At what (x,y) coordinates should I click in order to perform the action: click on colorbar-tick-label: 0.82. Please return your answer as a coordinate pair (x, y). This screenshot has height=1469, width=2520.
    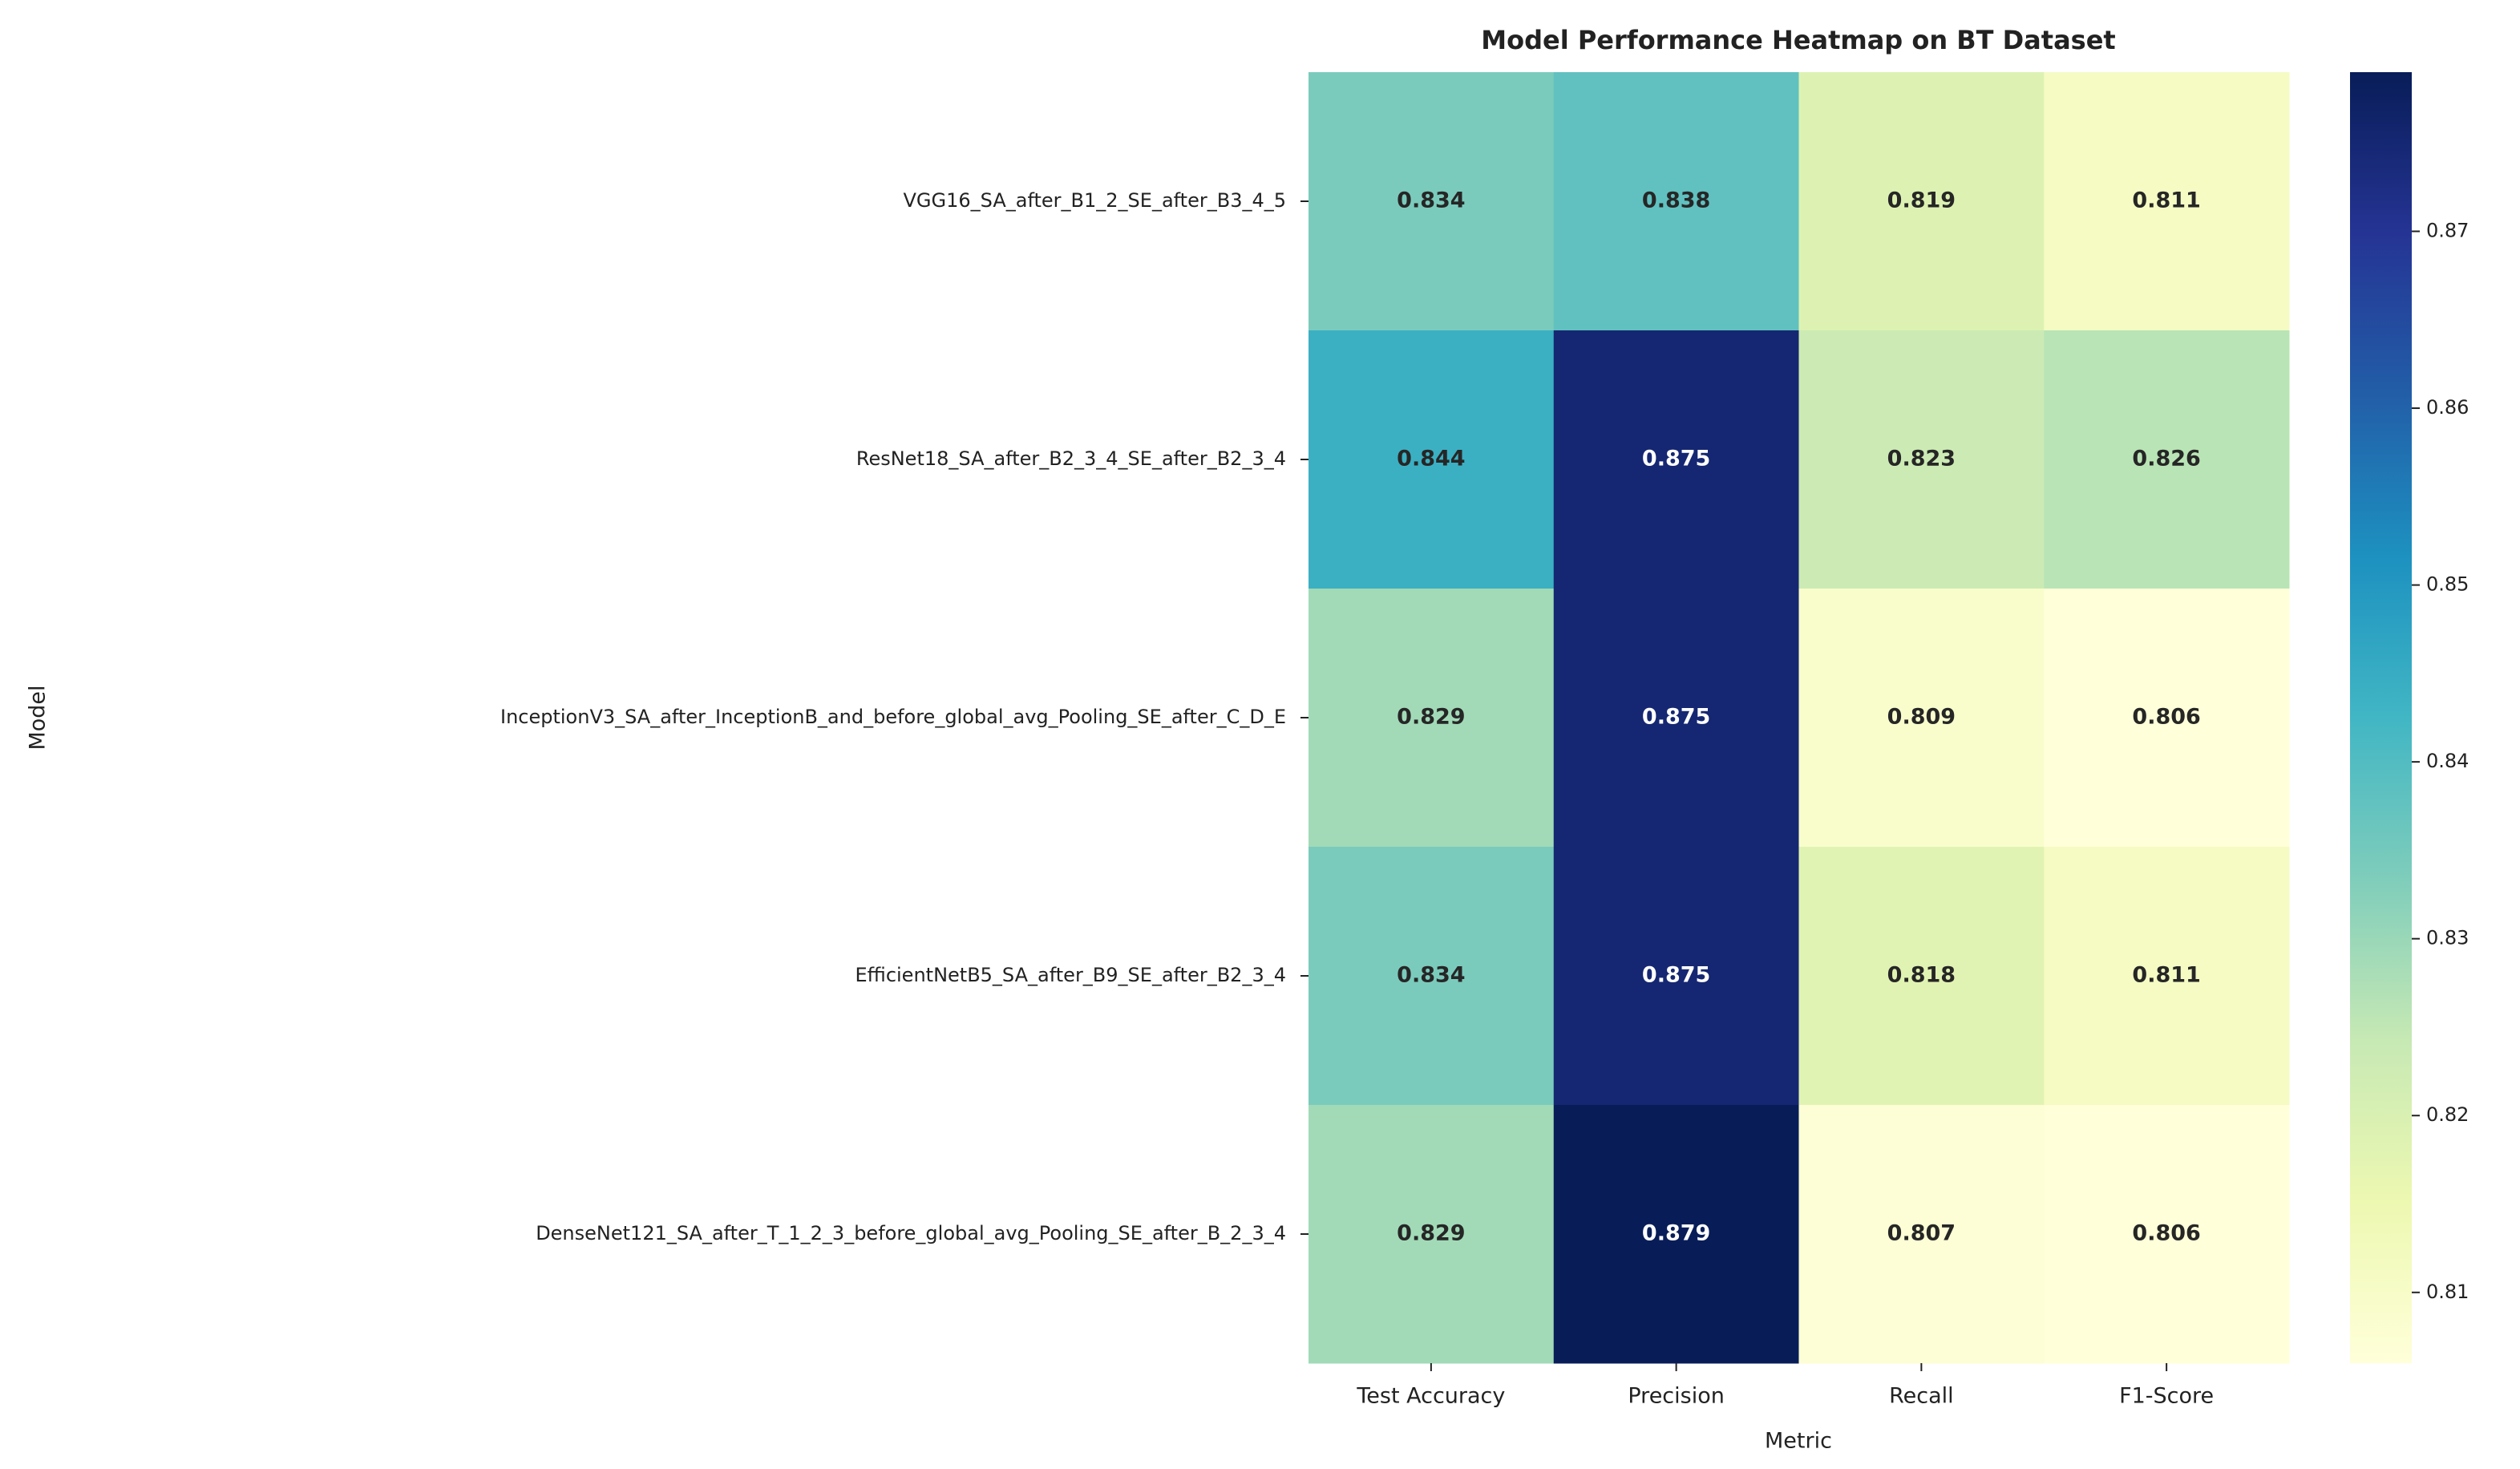
    Looking at the image, I should click on (2447, 1114).